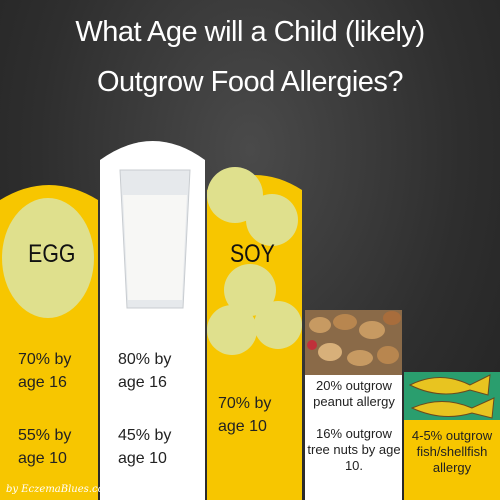 The image size is (500, 500). I want to click on stat: 20% outgrow peanut allergy, so click(354, 393).